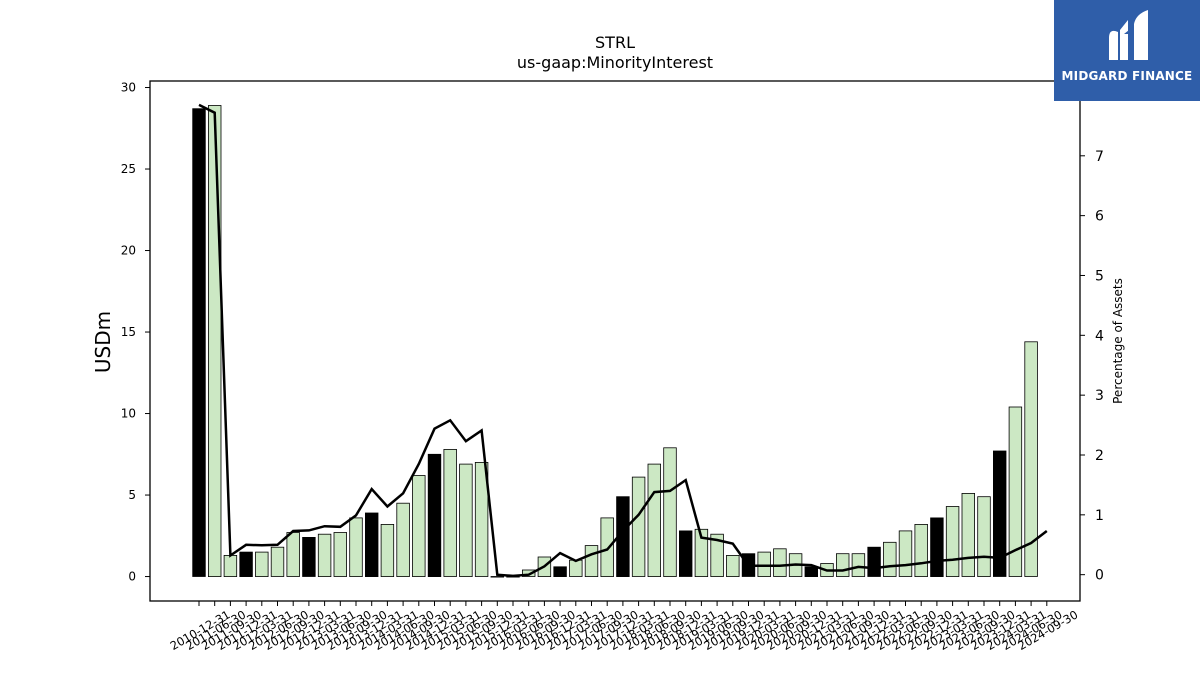 Image resolution: width=1200 pixels, height=675 pixels. I want to click on y2-tick-label: 2, so click(1099, 456).